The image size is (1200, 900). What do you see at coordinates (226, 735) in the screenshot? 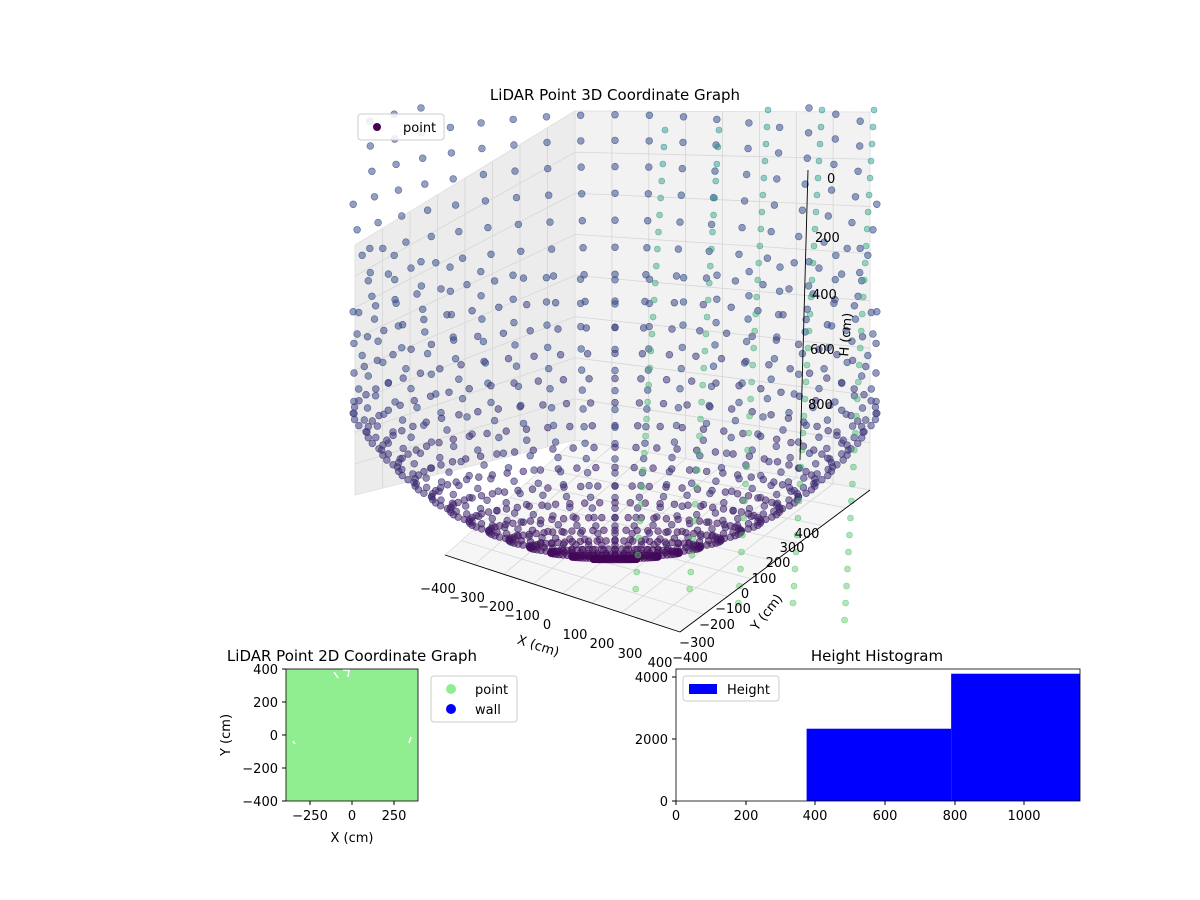
I see `y-axis-label: Y (cm)` at bounding box center [226, 735].